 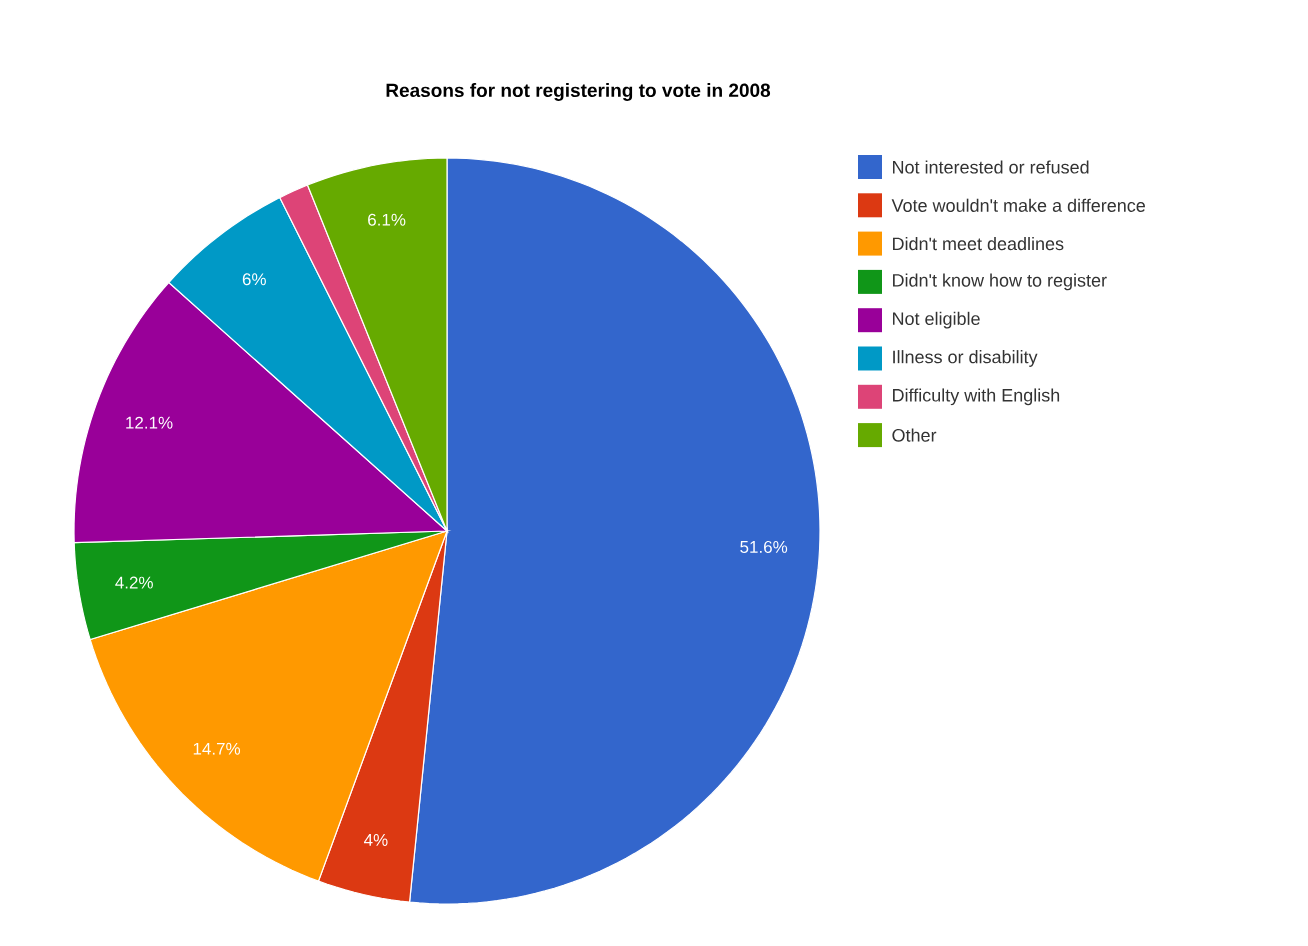 What do you see at coordinates (254, 279) in the screenshot?
I see `data-label: 6%` at bounding box center [254, 279].